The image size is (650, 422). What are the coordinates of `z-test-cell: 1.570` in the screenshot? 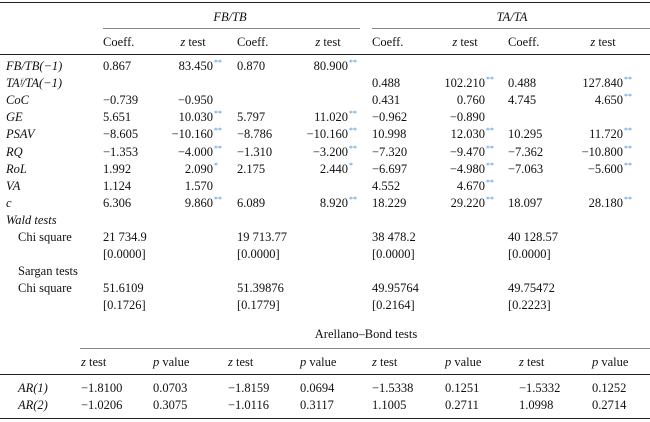 It's located at (198, 185).